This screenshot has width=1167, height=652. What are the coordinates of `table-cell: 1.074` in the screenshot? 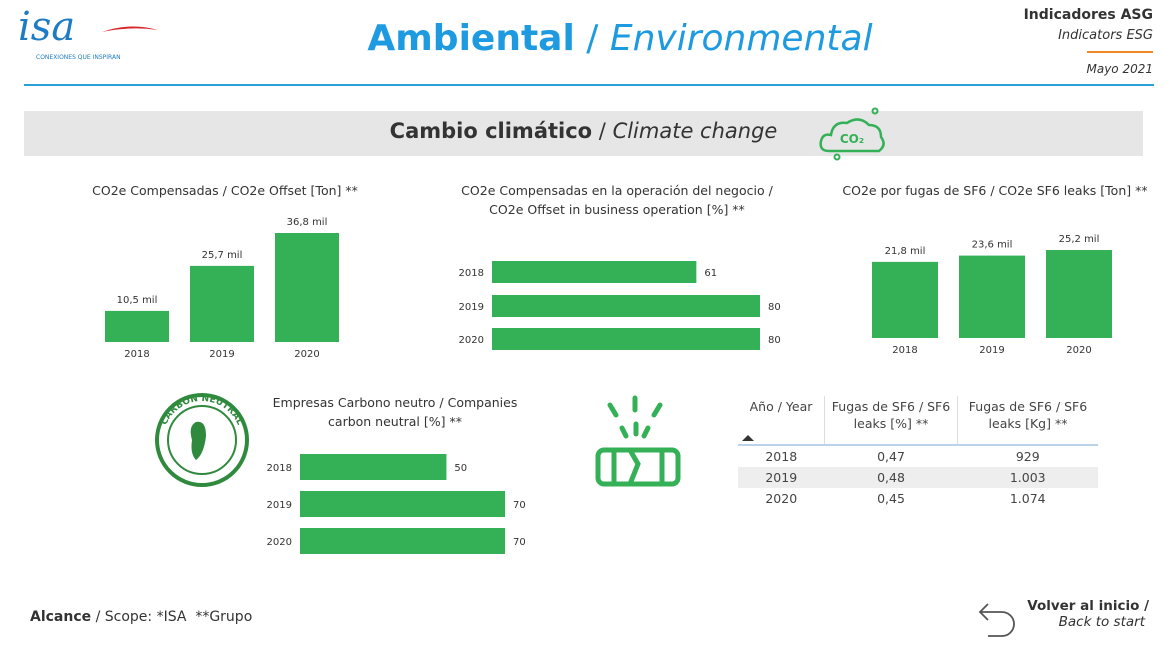 It's located at (1027, 498).